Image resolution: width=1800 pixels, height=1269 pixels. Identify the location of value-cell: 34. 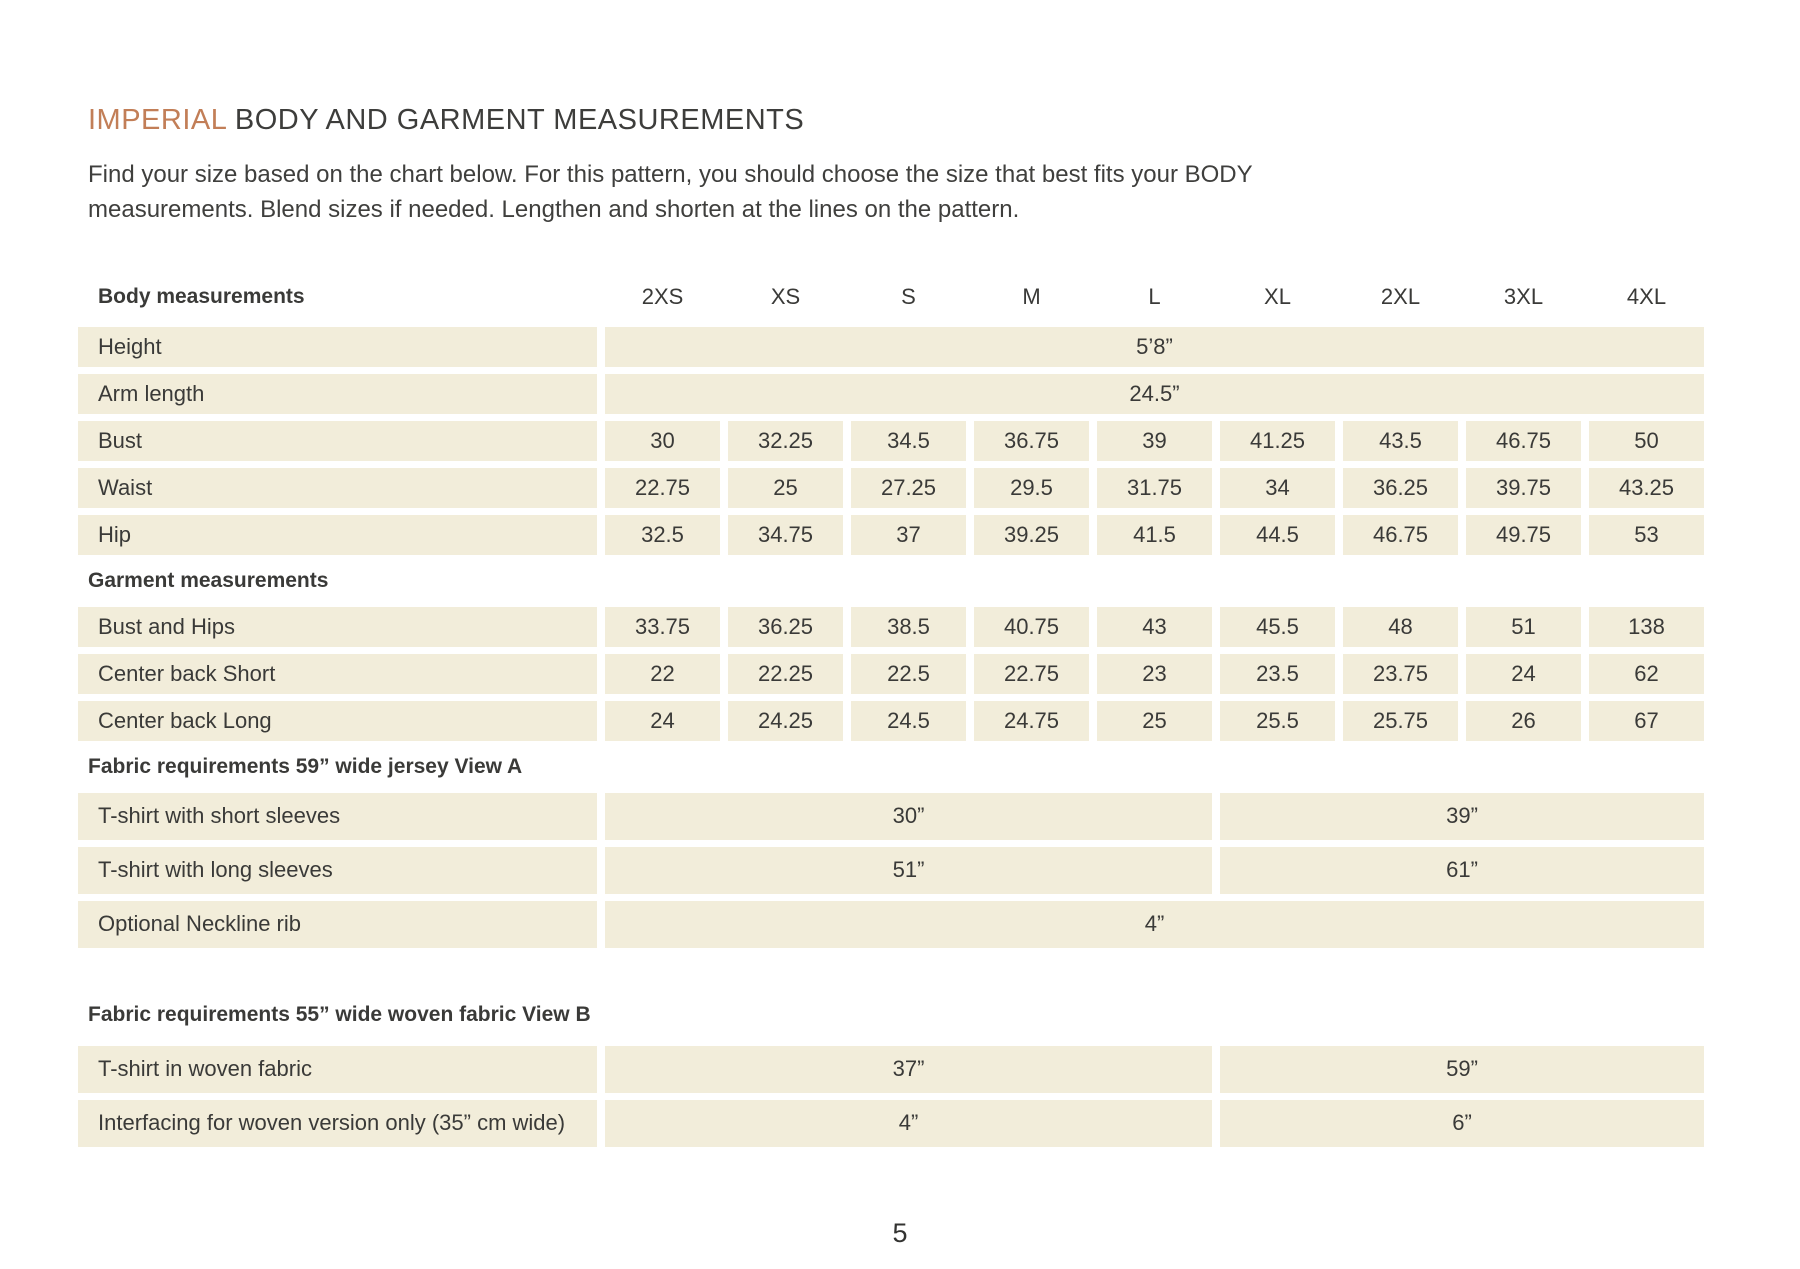
(1277, 487).